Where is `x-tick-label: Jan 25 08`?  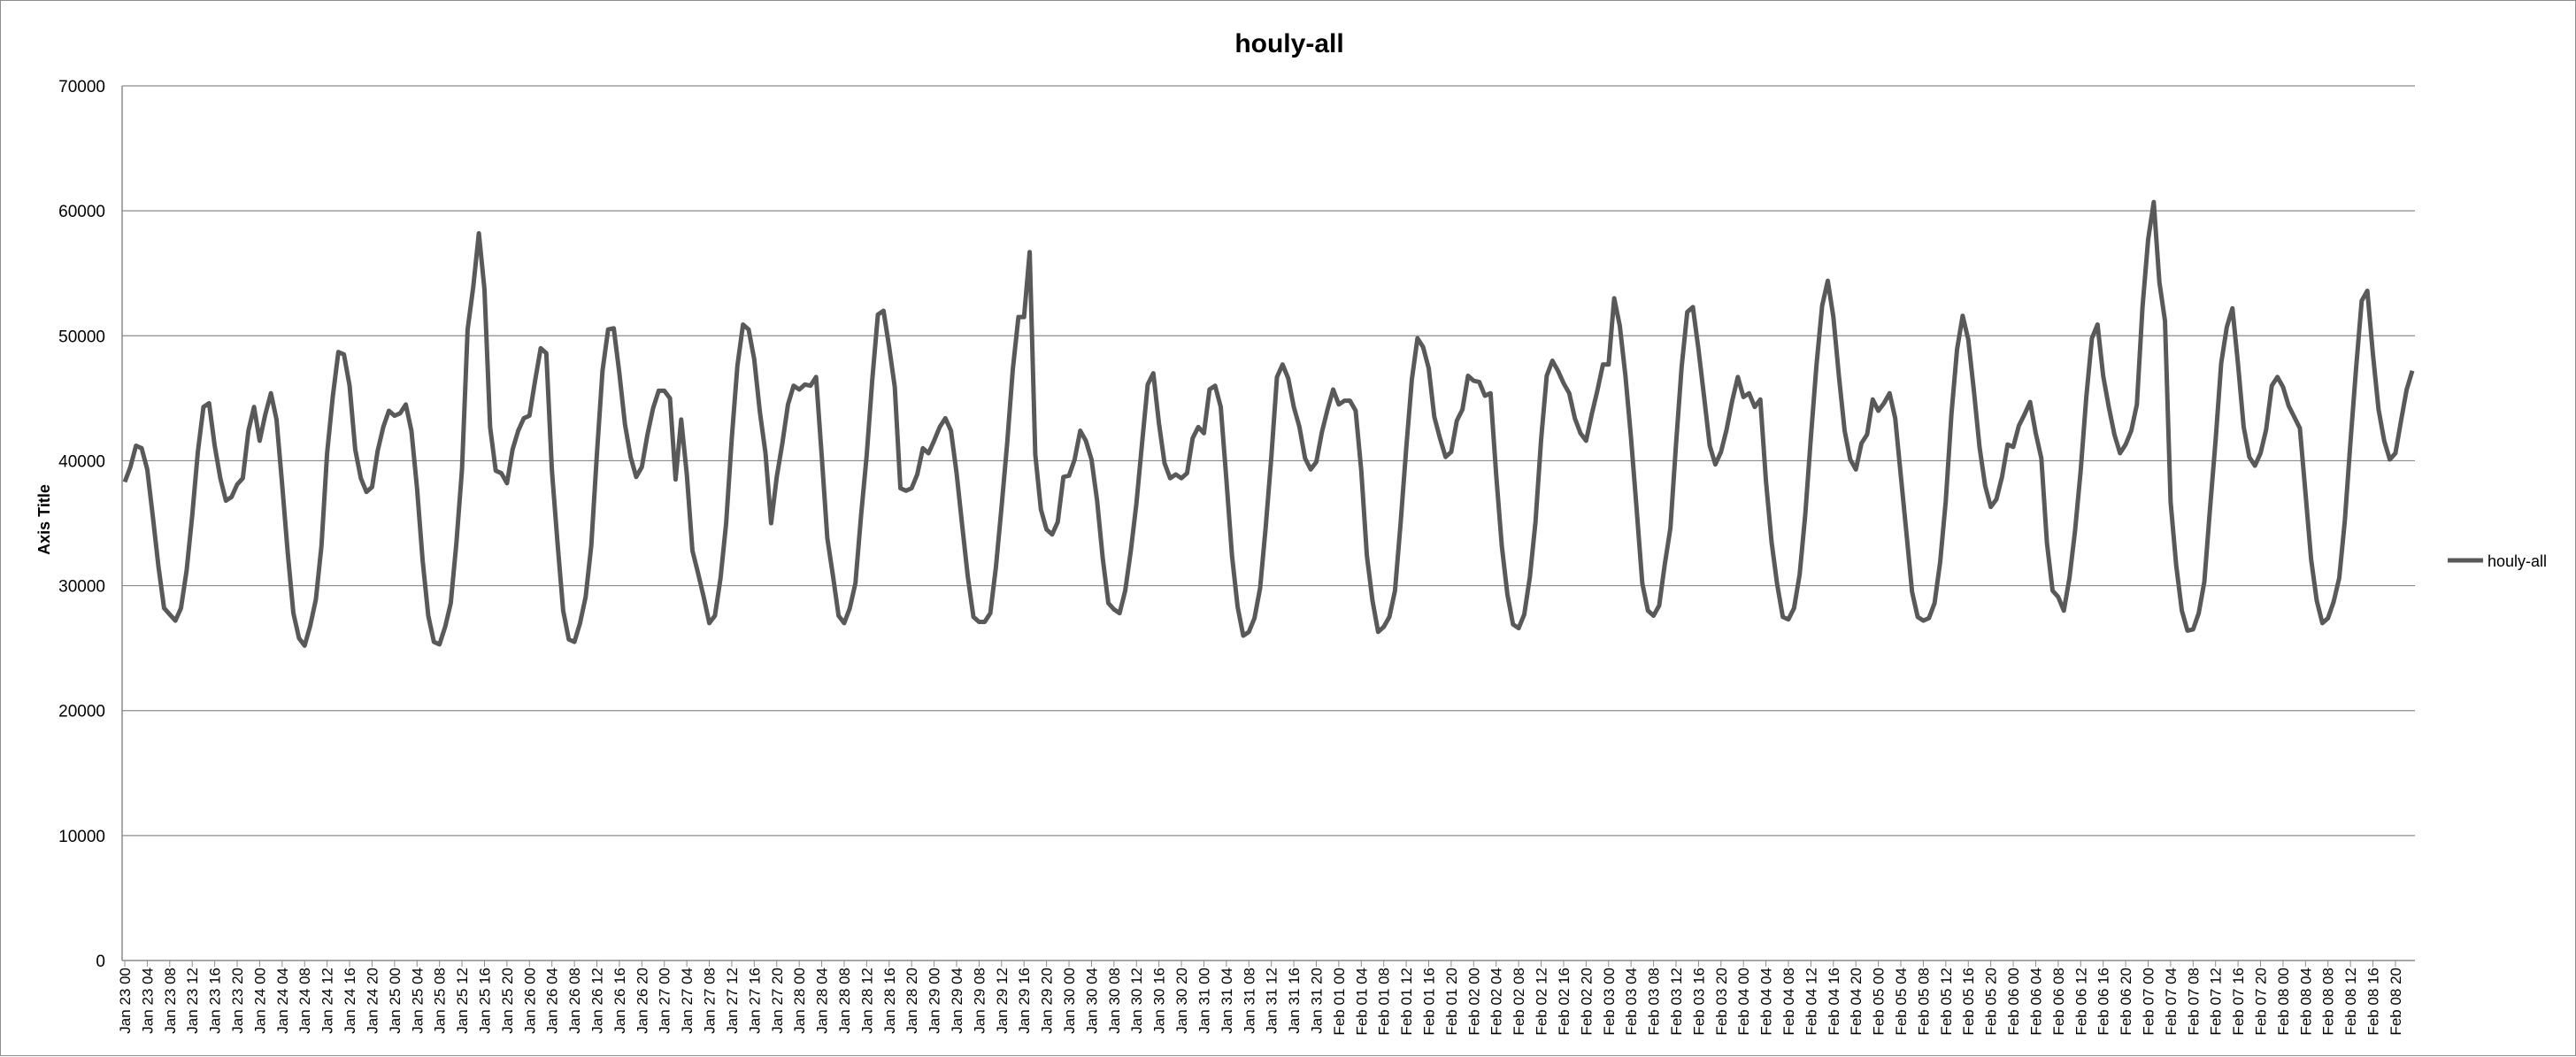 x-tick-label: Jan 25 08 is located at coordinates (440, 1001).